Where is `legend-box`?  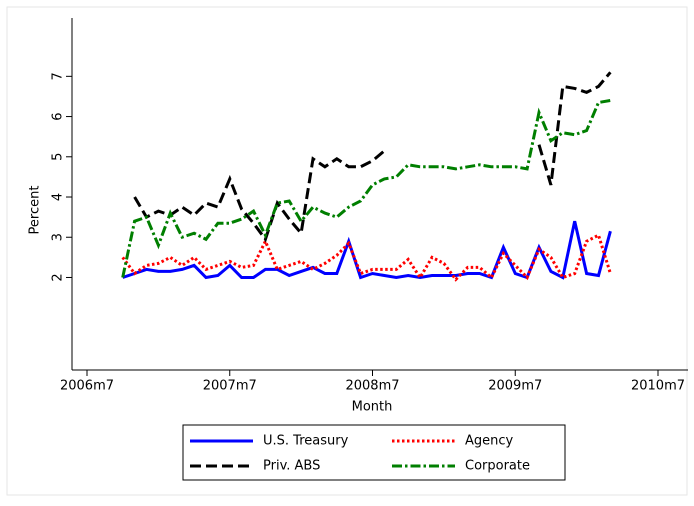 legend-box is located at coordinates (374, 452).